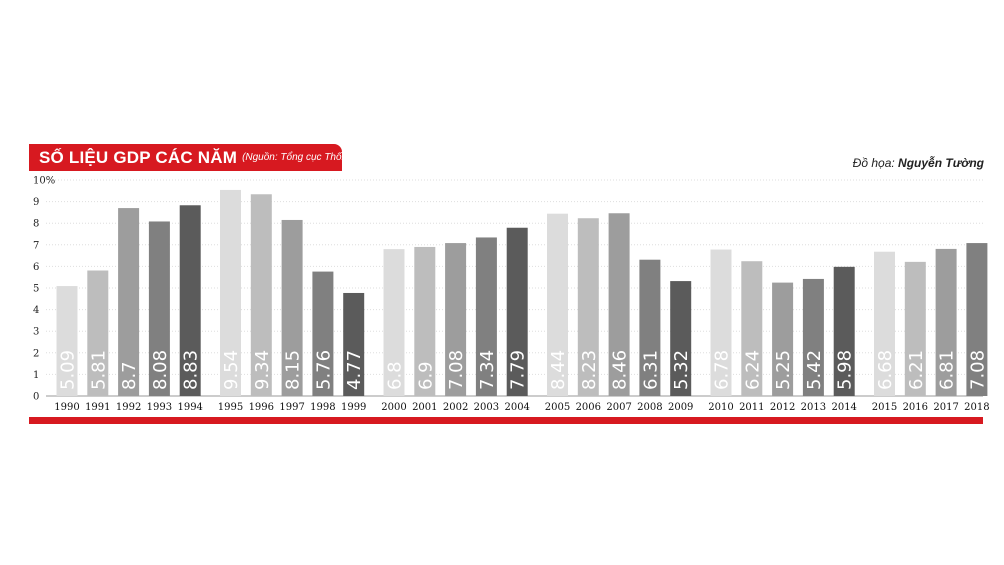  I want to click on x-tick-label: 1991, so click(97, 407).